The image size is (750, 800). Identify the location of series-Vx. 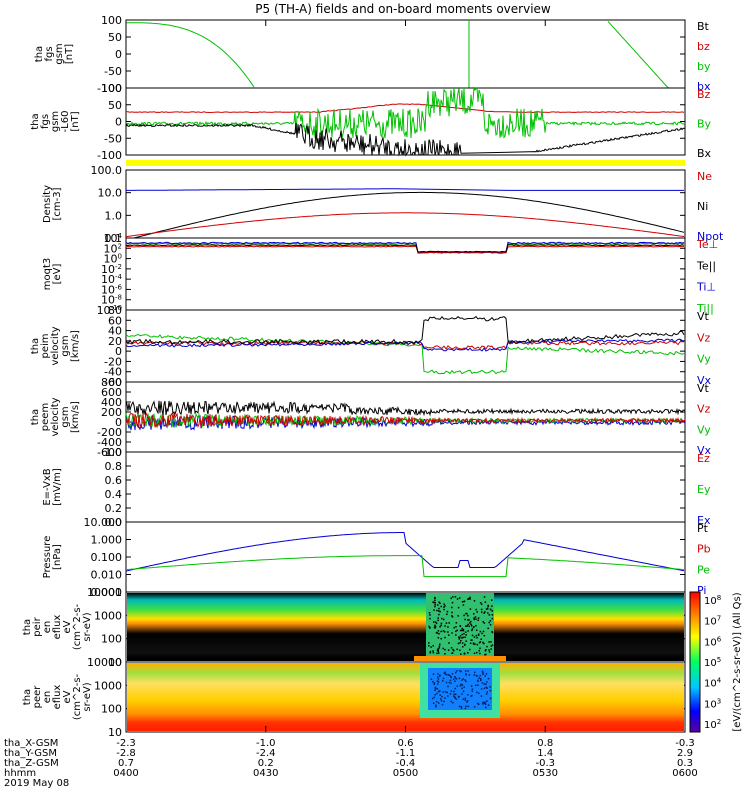
(405, 422).